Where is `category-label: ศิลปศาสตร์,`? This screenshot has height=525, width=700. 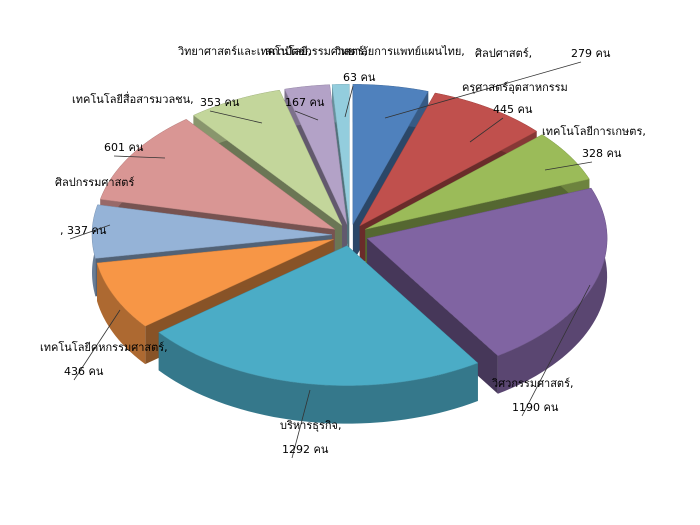
category-label: ศิลปศาสตร์, is located at coordinates (503, 53).